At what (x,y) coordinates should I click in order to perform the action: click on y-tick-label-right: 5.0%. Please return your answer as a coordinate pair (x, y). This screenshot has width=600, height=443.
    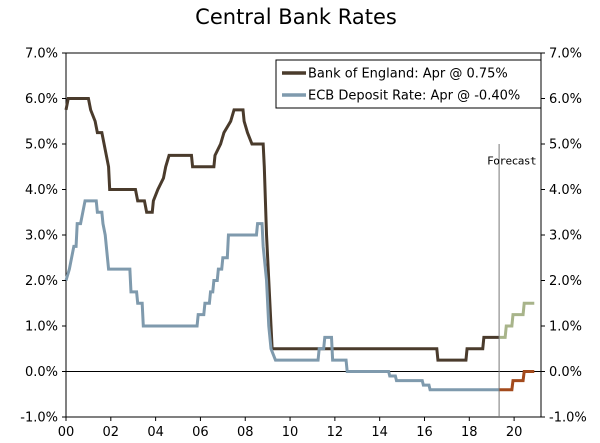
    Looking at the image, I should click on (565, 145).